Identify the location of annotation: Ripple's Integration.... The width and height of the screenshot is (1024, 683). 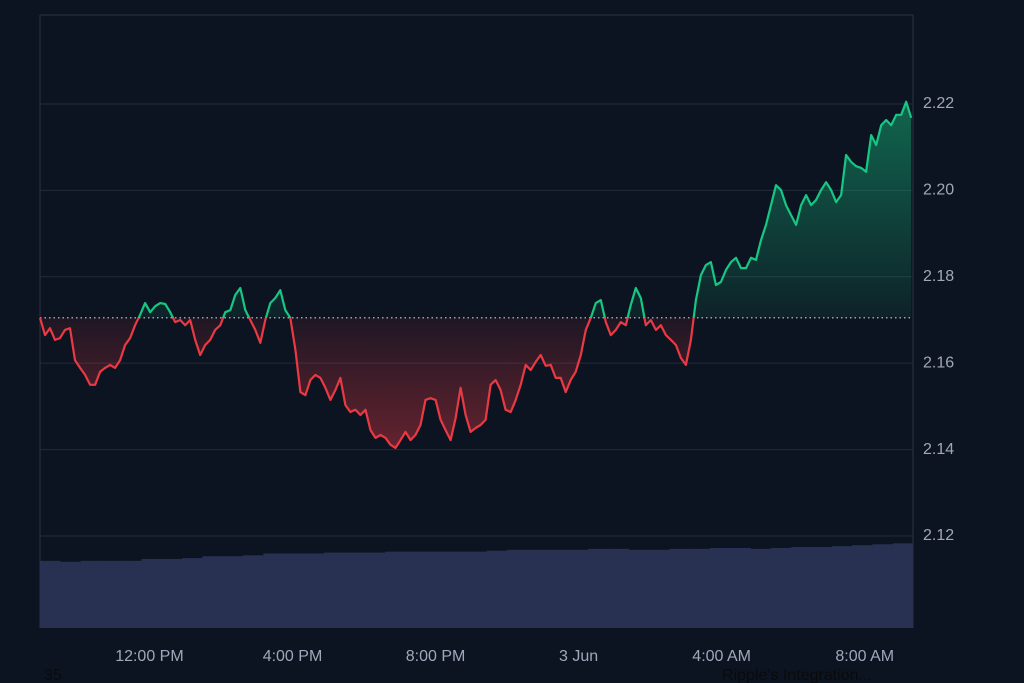
(797, 675).